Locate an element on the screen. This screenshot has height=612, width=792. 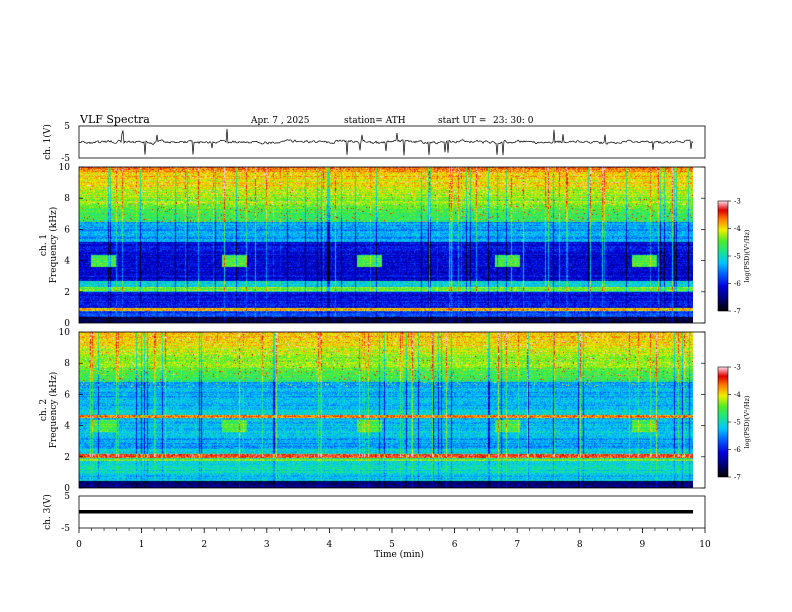
x-tick-label: 7 is located at coordinates (517, 545).